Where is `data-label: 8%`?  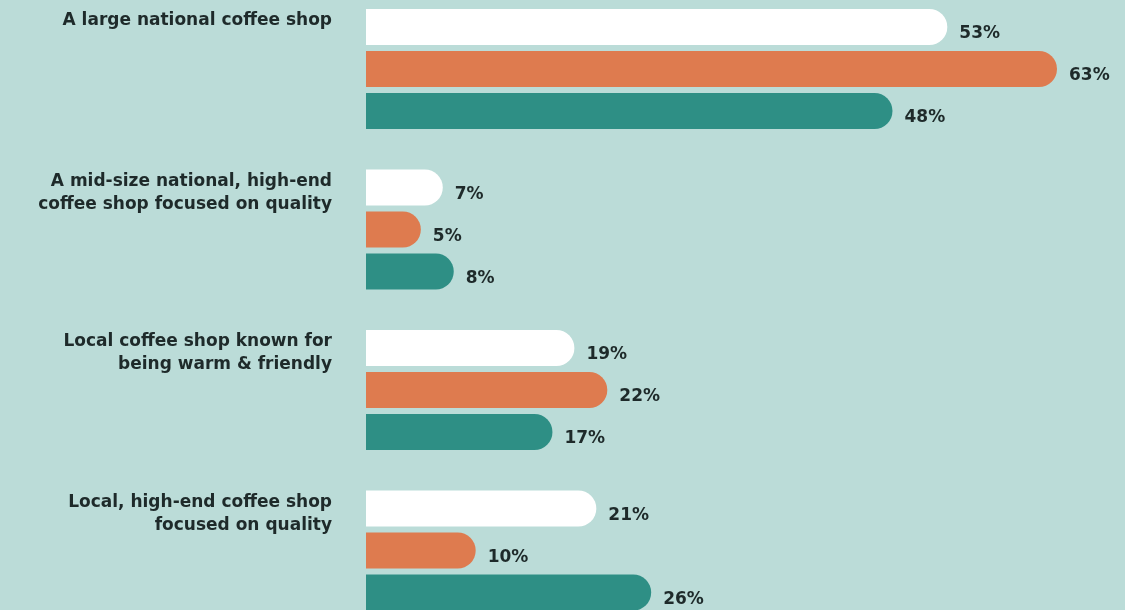 data-label: 8% is located at coordinates (480, 276).